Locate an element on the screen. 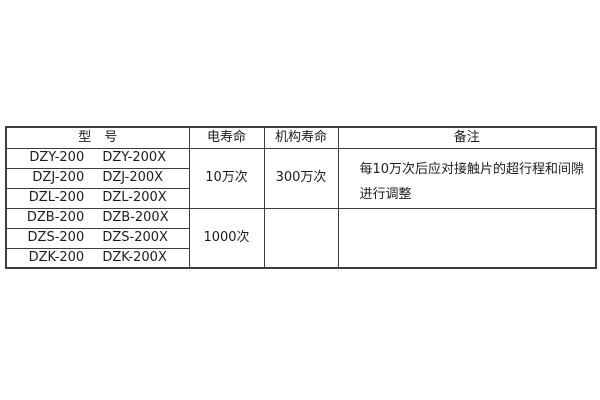 The height and width of the screenshot is (400, 600). model-name: DZL-200 is located at coordinates (56, 197).